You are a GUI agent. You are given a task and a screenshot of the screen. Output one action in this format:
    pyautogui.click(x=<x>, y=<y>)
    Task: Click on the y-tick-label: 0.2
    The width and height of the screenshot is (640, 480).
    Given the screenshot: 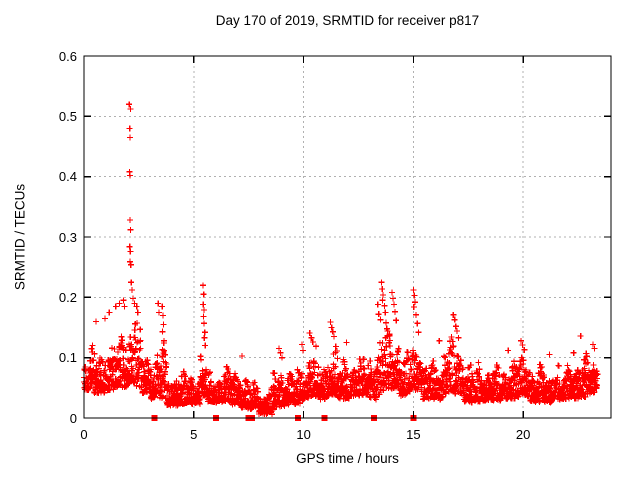 What is the action you would take?
    pyautogui.click(x=67, y=297)
    